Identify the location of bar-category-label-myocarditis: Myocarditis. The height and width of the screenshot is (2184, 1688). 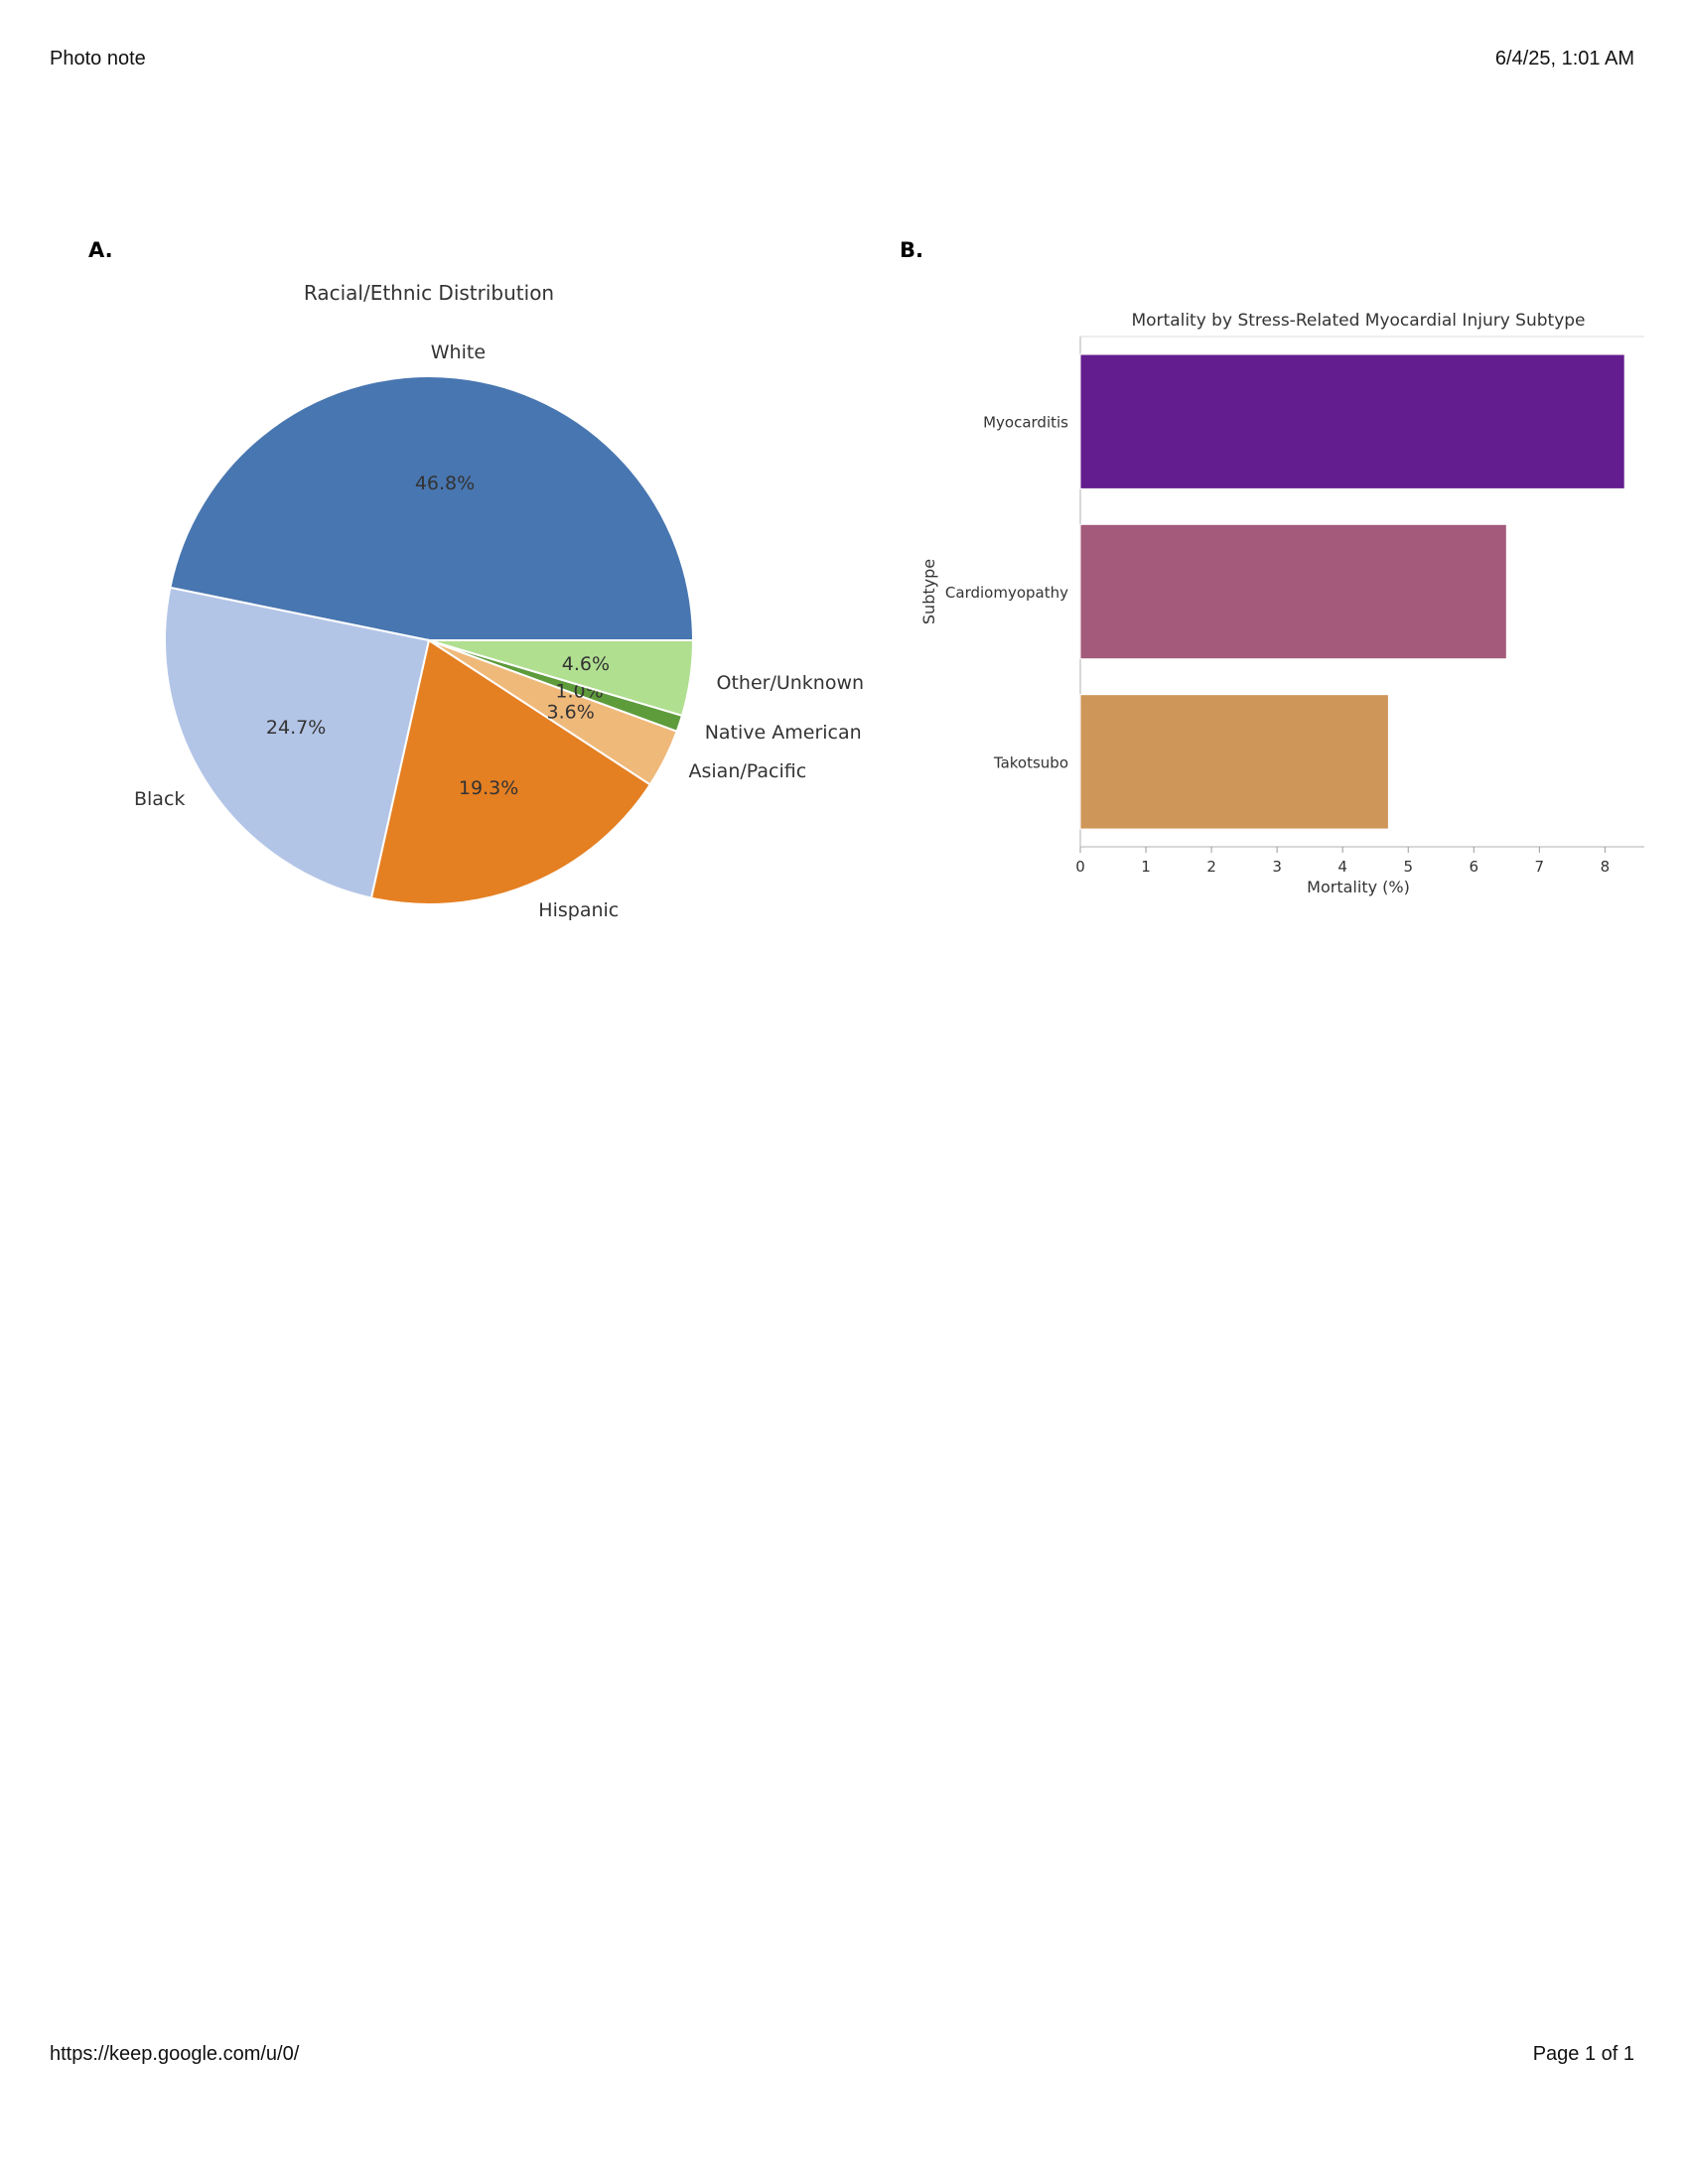
(1025, 423).